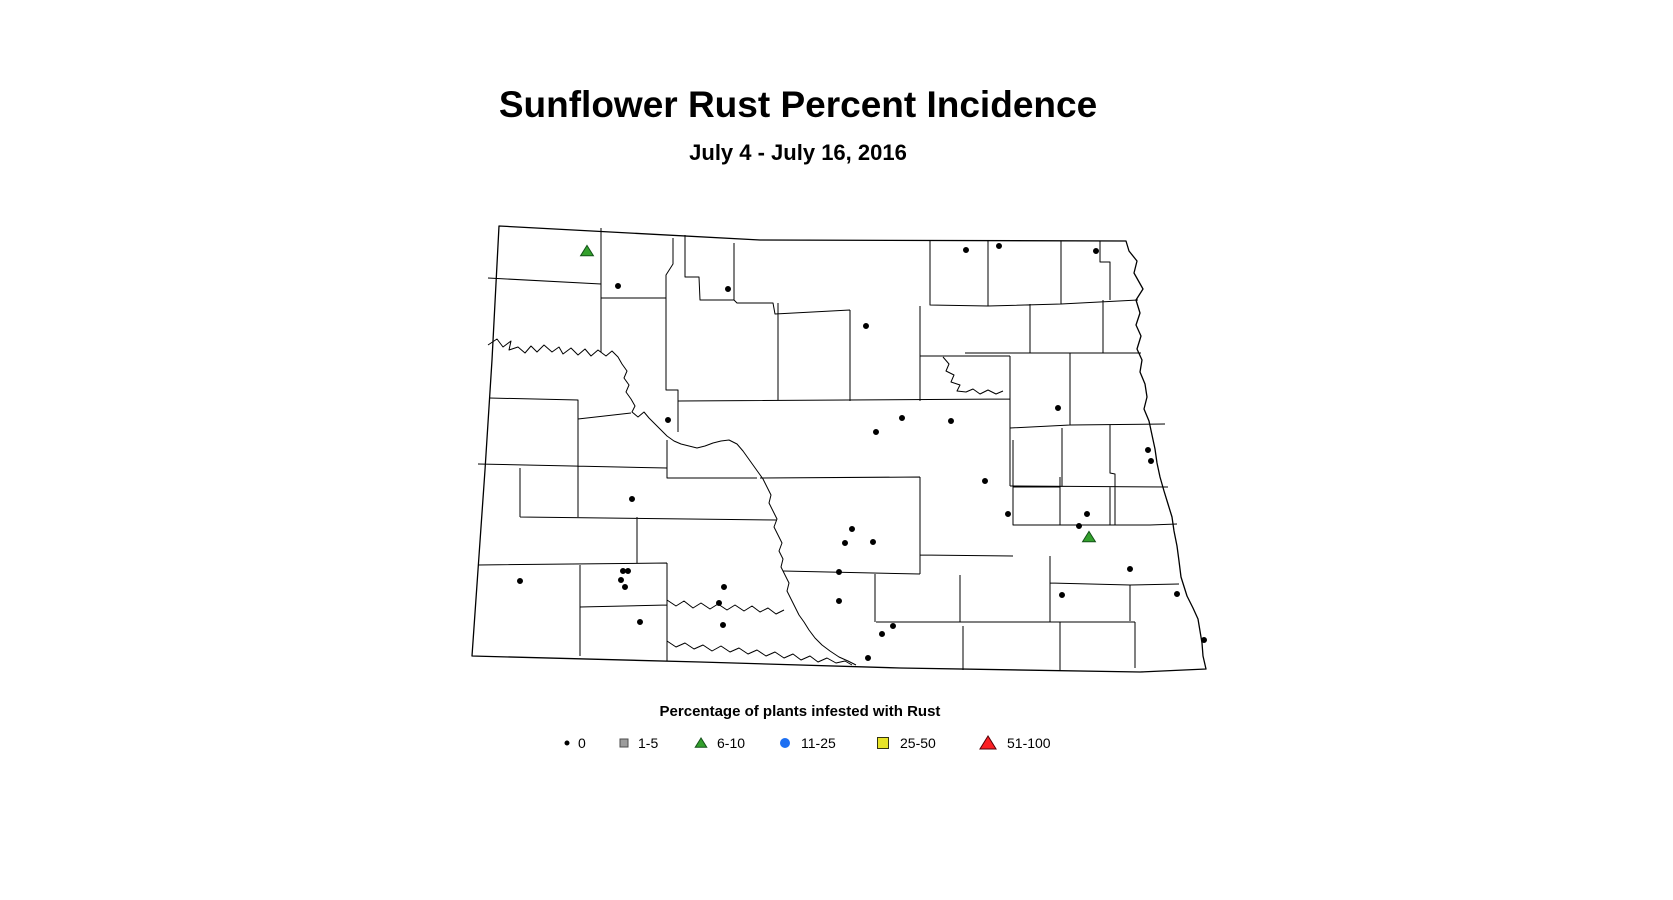 The image size is (1673, 900). I want to click on legend-label-25-50: 25-50, so click(918, 743).